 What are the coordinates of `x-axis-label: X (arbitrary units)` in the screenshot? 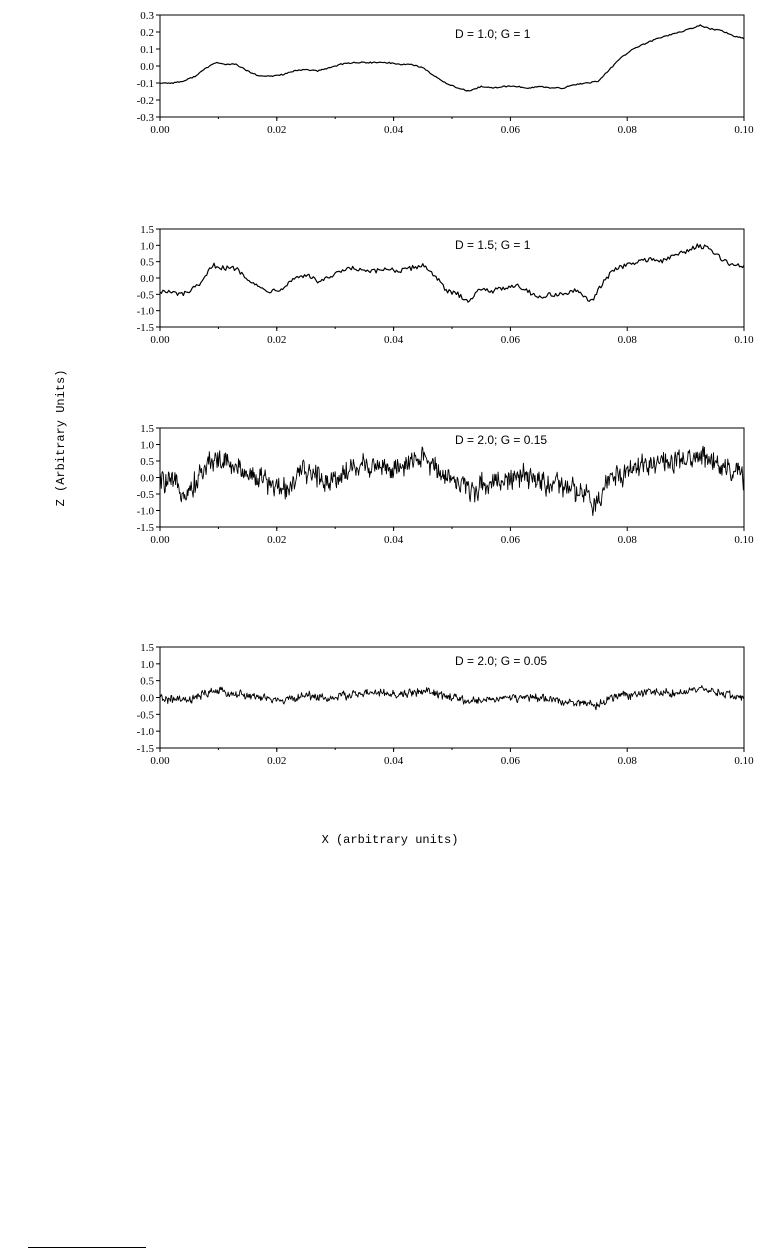 It's located at (390, 840).